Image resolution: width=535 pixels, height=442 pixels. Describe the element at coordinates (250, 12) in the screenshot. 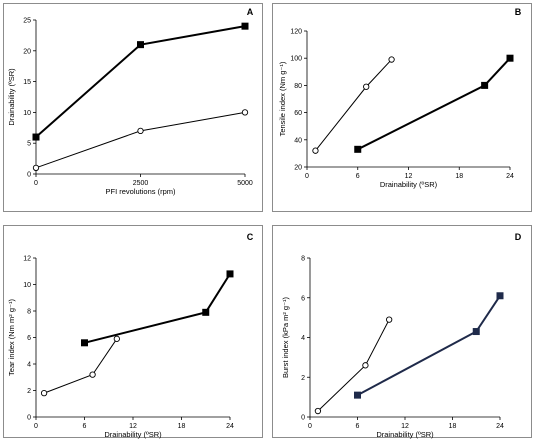

I see `panel-letter: A` at that location.